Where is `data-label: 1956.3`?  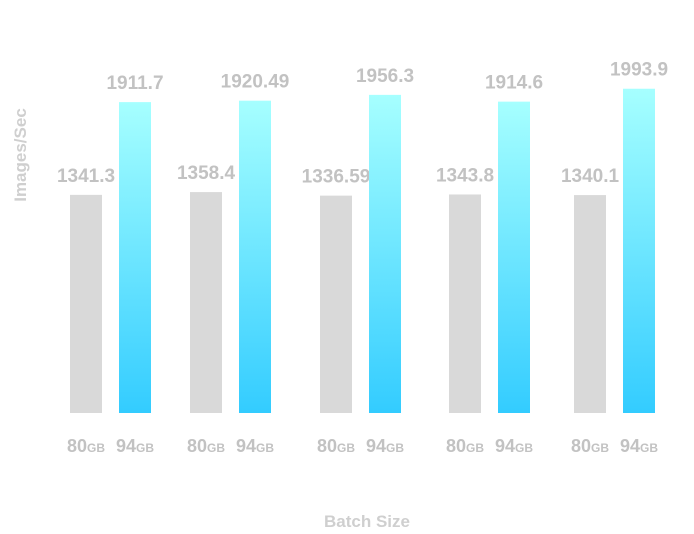
data-label: 1956.3 is located at coordinates (385, 76).